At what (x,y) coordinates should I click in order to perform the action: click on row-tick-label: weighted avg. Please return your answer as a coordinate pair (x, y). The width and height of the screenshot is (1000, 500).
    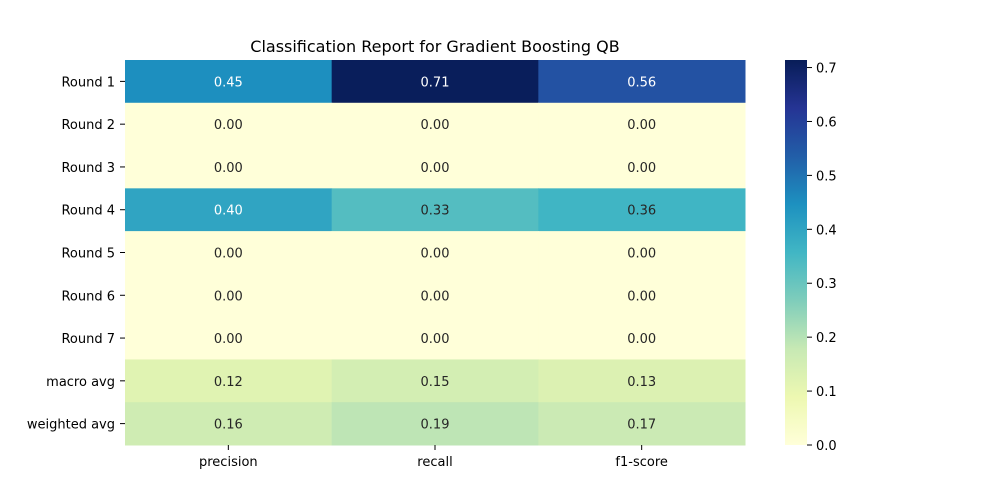
    Looking at the image, I should click on (71, 425).